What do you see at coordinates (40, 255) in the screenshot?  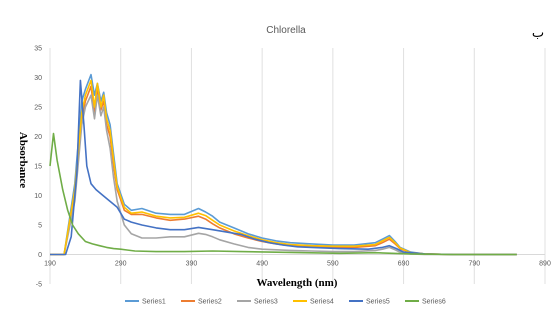 I see `y-tick-label-1: 0` at bounding box center [40, 255].